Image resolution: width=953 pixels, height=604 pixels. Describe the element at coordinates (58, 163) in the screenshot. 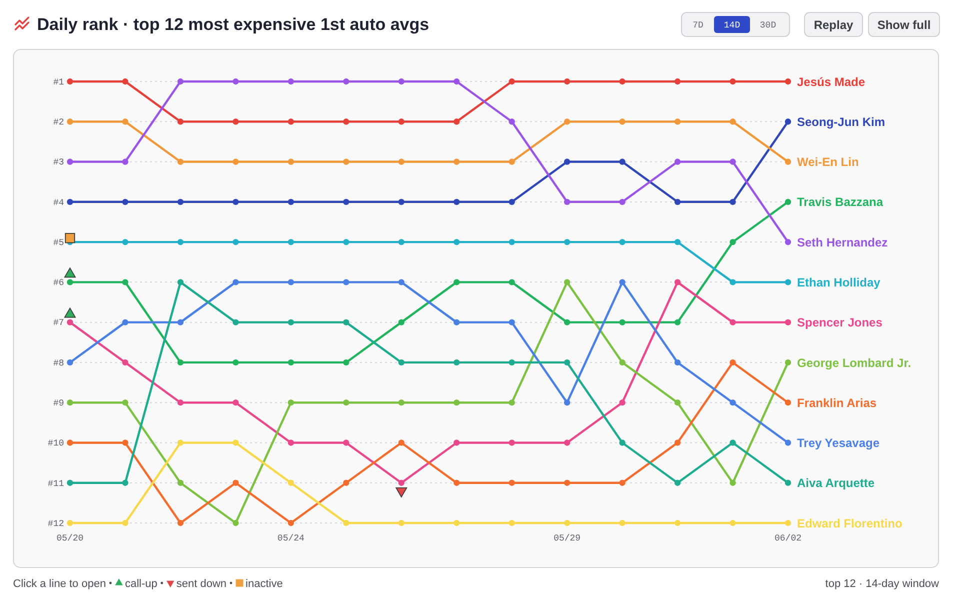

I see `y-tick-label: #3` at that location.